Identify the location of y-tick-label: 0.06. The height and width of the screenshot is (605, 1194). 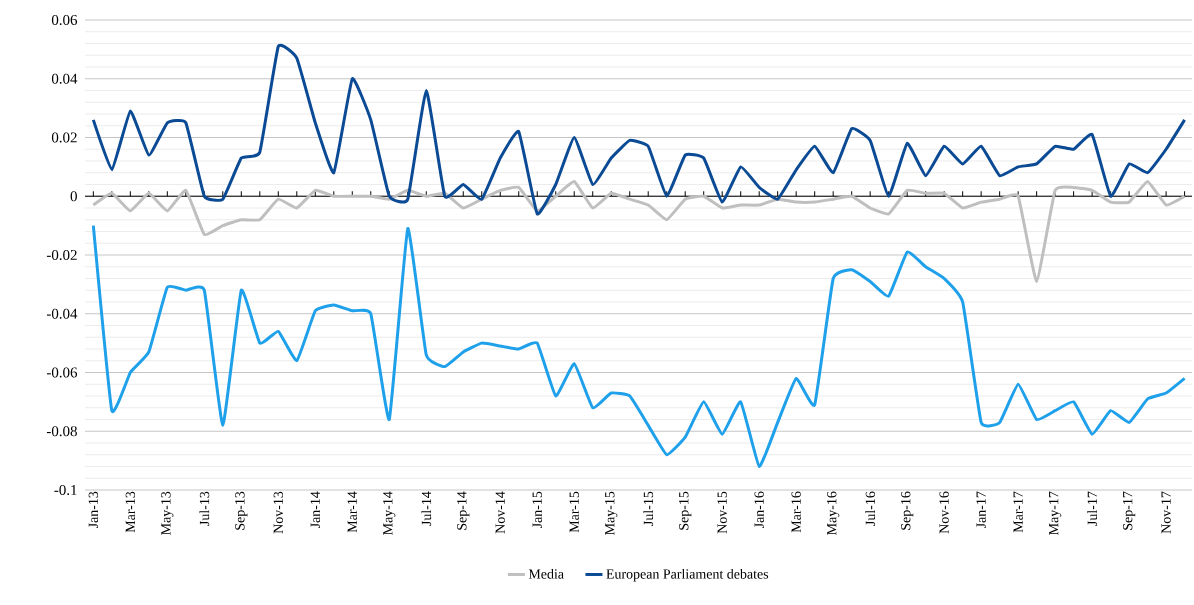
(64, 20).